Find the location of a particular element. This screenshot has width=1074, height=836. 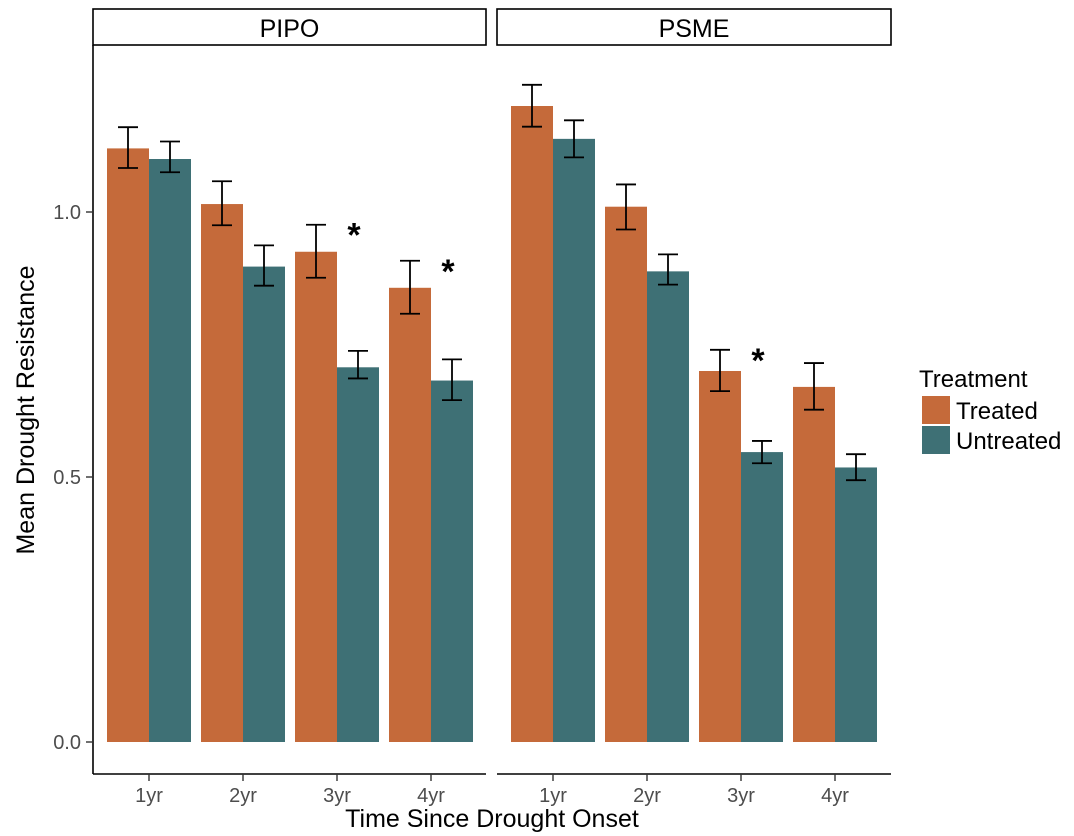

y-axis-title: Mean Drought Resistance is located at coordinates (26, 409).